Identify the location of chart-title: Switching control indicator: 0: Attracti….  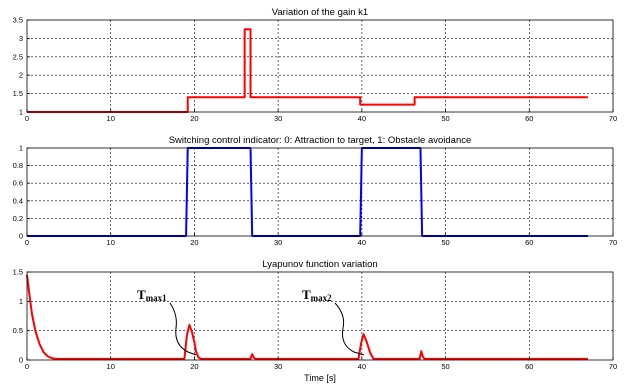
(320, 140).